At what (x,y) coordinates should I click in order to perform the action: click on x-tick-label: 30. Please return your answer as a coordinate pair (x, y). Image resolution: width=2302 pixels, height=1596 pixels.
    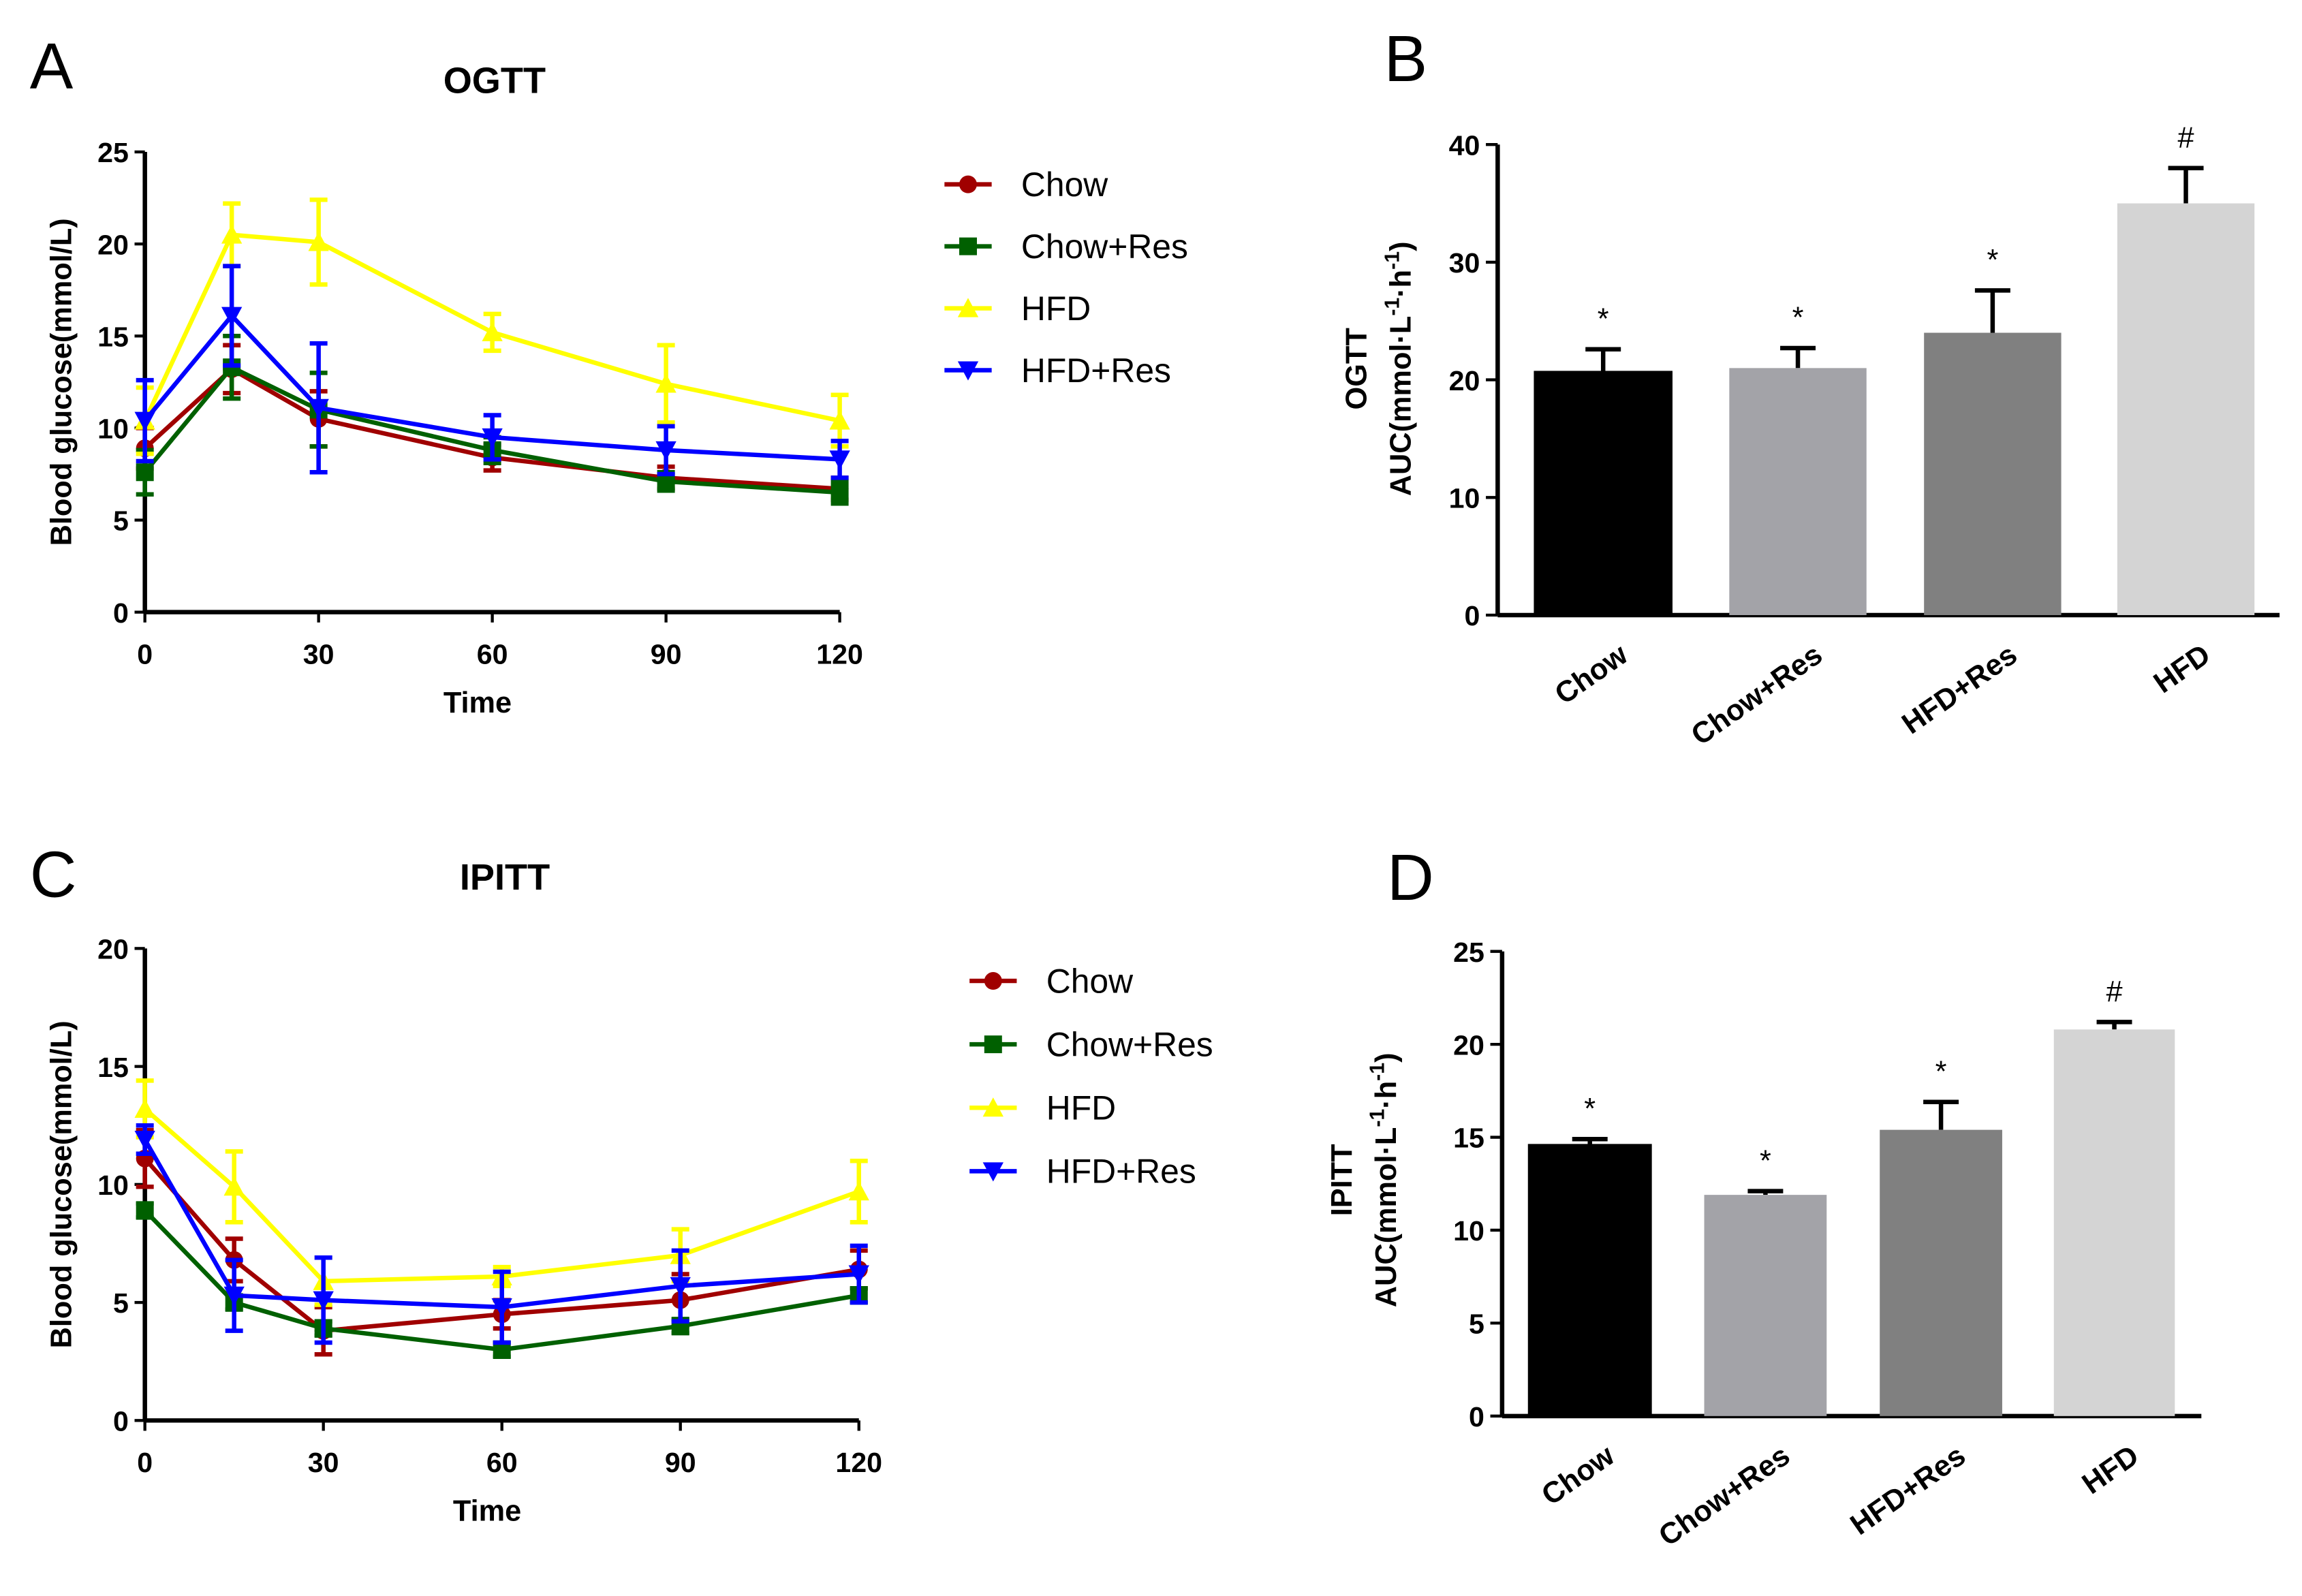
    Looking at the image, I should click on (319, 654).